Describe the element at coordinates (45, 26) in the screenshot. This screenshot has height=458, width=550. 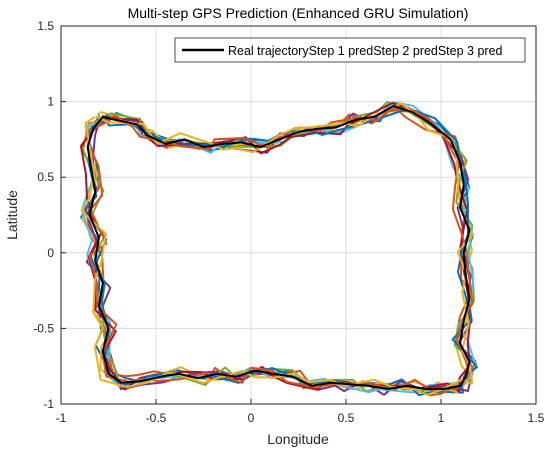
I see `y-tick-label: 1.5` at that location.